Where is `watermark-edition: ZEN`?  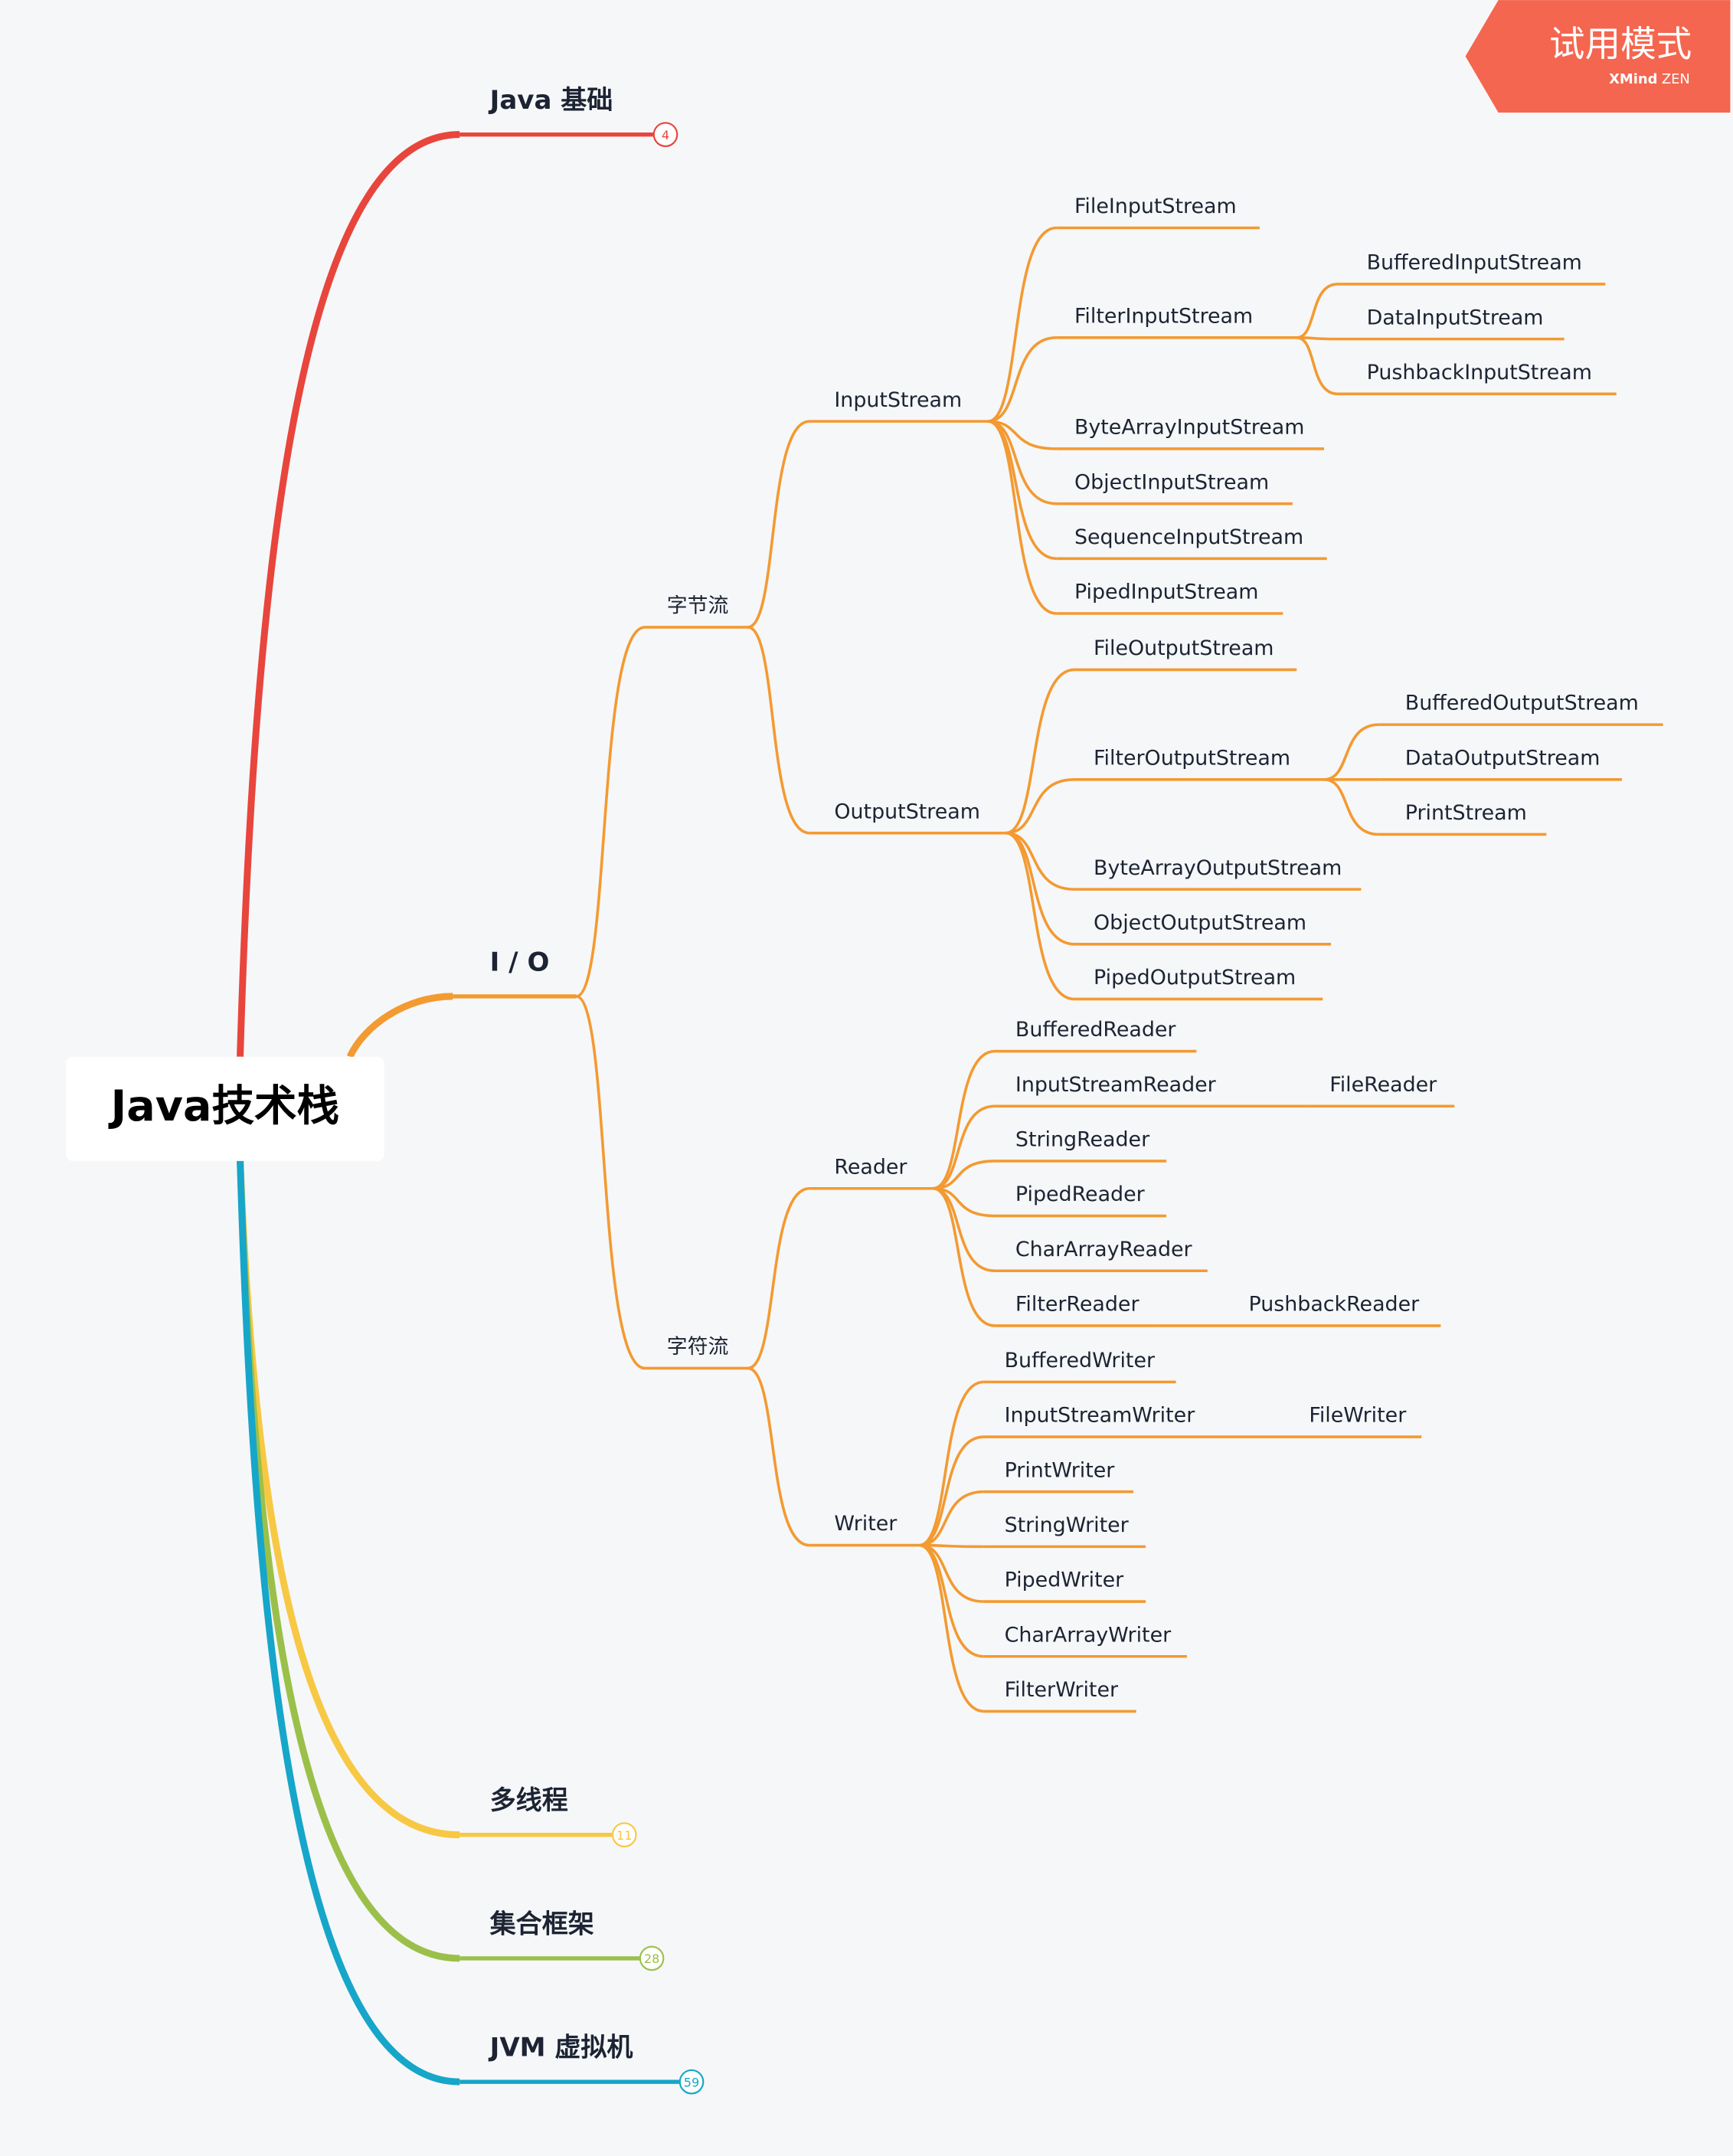 watermark-edition: ZEN is located at coordinates (1676, 79).